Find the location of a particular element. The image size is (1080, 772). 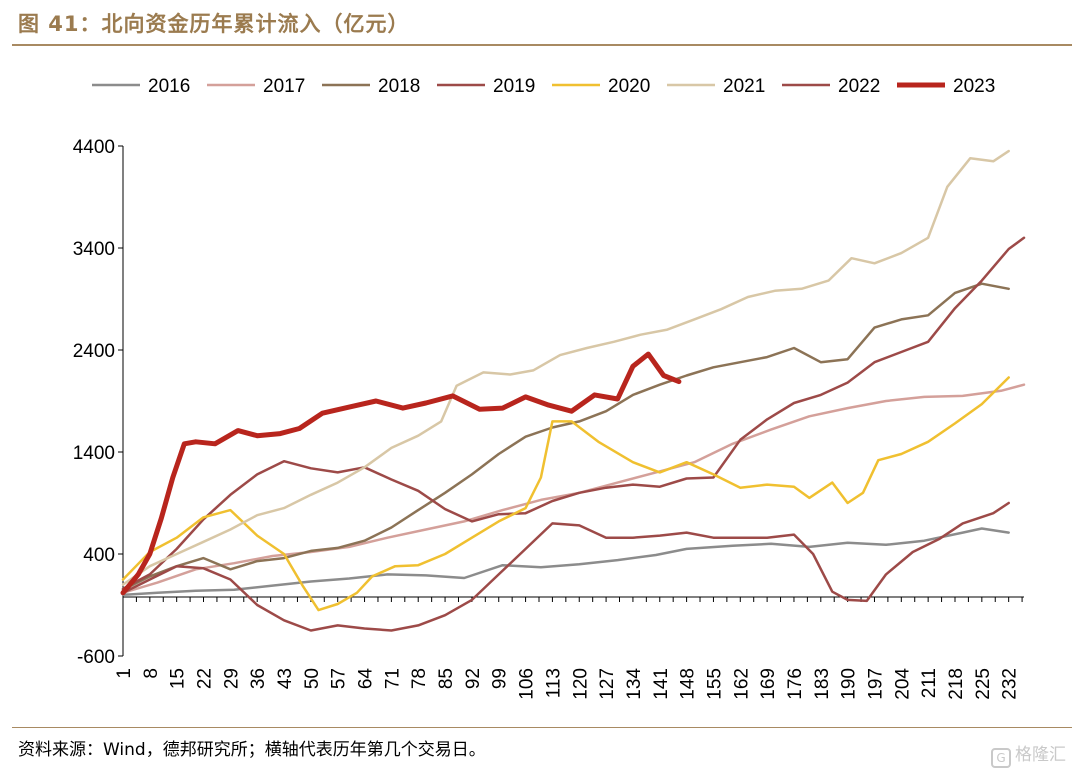

series-line-2016 is located at coordinates (565, 562).